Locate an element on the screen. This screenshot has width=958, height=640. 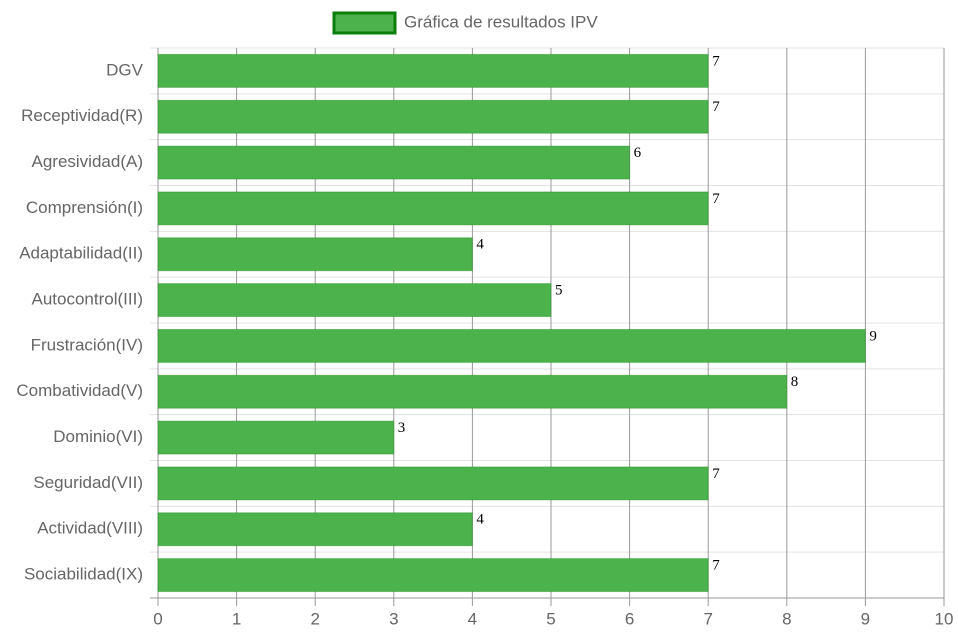
y-tick-label: Sociabilidad(IX) is located at coordinates (83, 574).